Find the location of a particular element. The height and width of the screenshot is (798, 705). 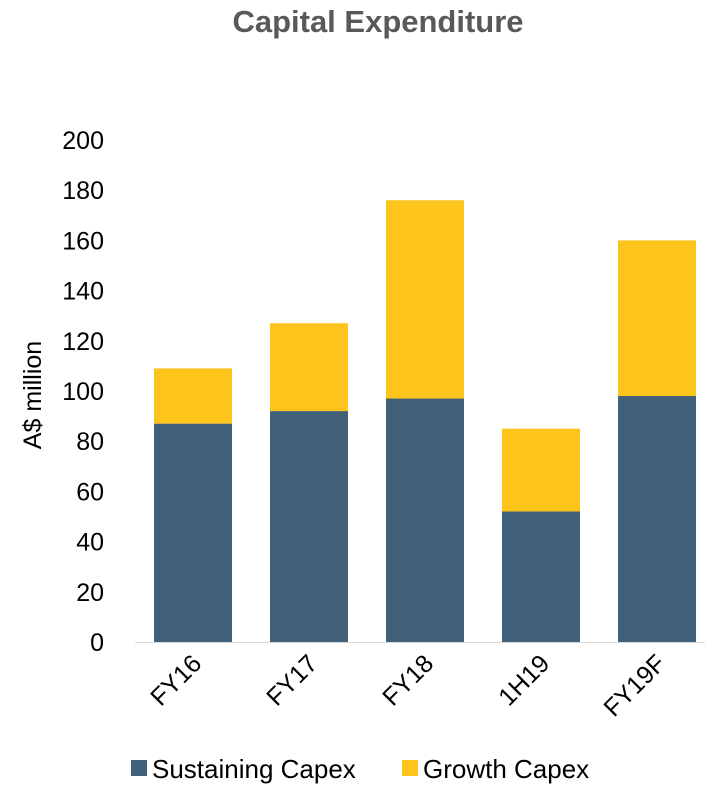

y-tick-label: 140 is located at coordinates (83, 292).